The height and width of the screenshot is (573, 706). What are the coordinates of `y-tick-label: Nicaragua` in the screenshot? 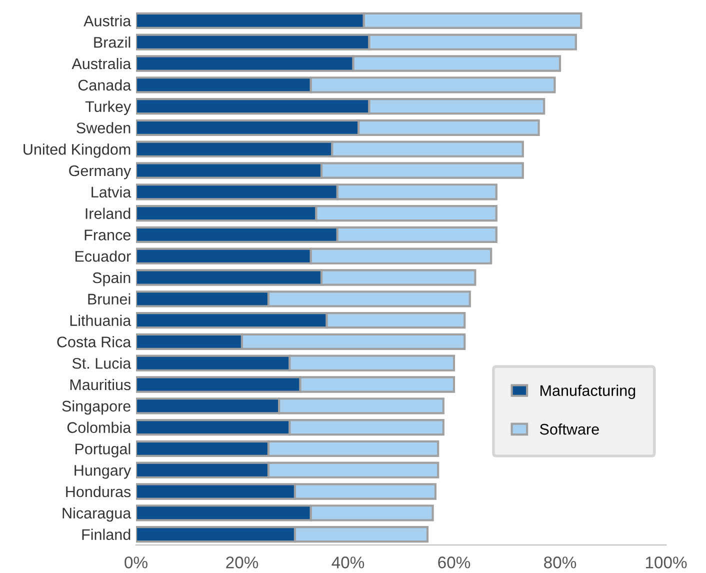 It's located at (97, 514).